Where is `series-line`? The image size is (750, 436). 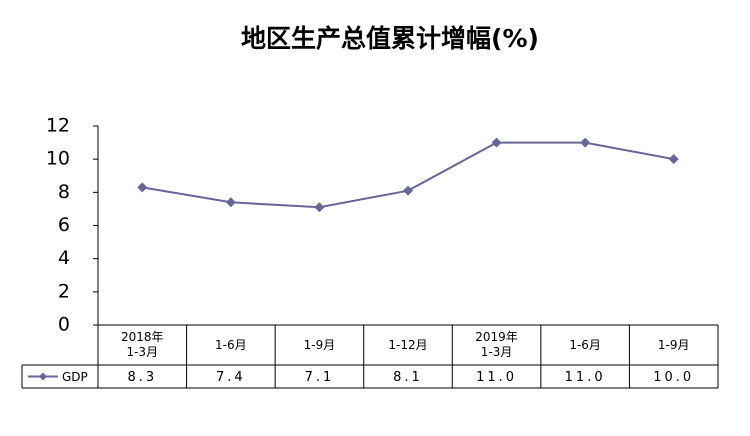 series-line is located at coordinates (408, 175).